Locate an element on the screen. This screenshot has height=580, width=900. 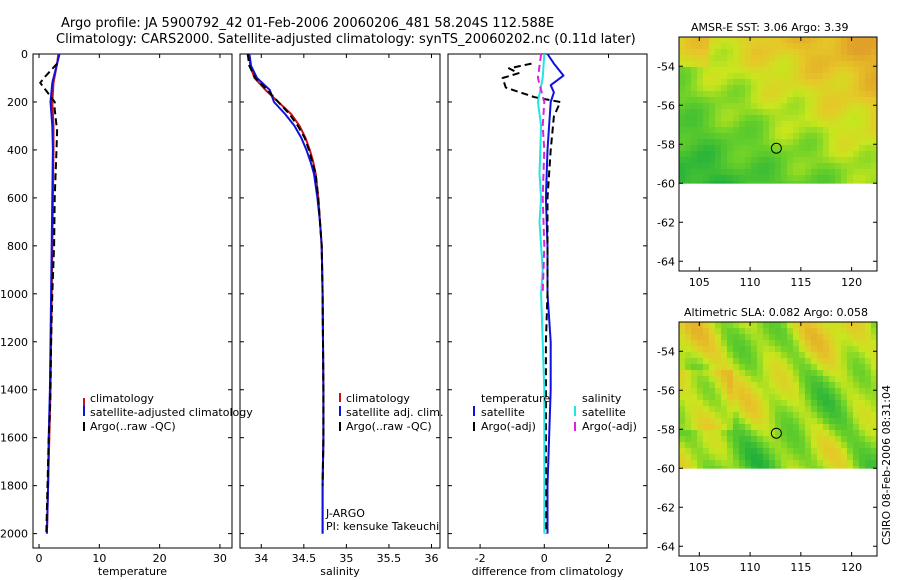
map-frame is located at coordinates (778, 439).